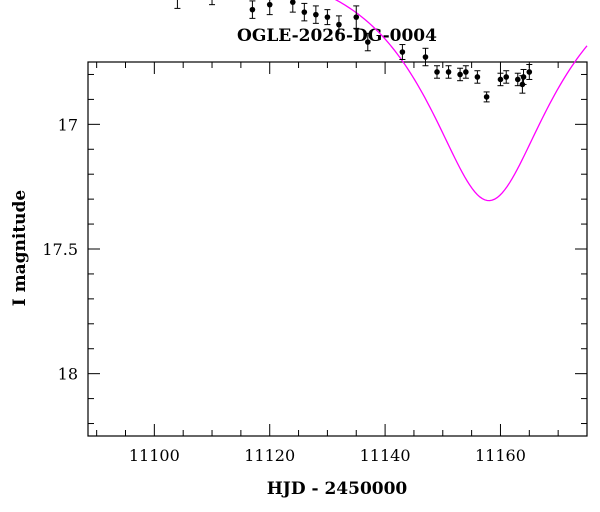 The image size is (600, 512). I want to click on y-tick-label: 17, so click(68, 124).